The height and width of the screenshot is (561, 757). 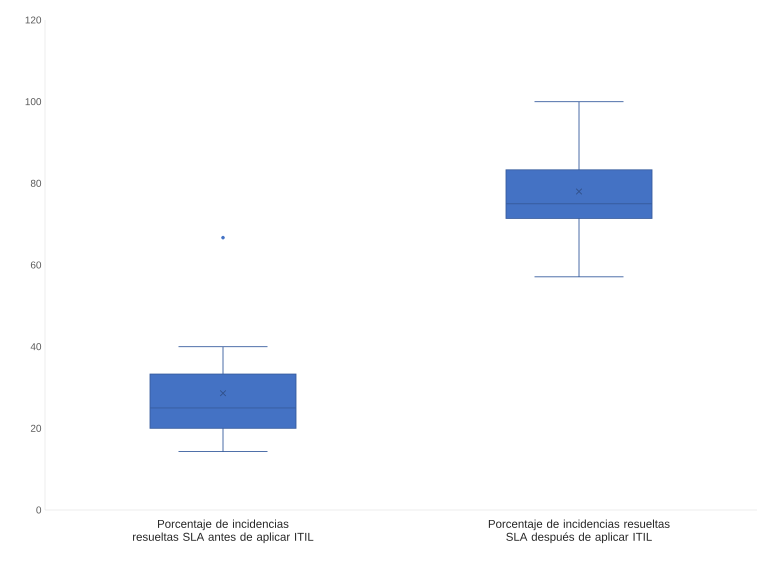 What do you see at coordinates (39, 510) in the screenshot?
I see `y-tick-label: 0` at bounding box center [39, 510].